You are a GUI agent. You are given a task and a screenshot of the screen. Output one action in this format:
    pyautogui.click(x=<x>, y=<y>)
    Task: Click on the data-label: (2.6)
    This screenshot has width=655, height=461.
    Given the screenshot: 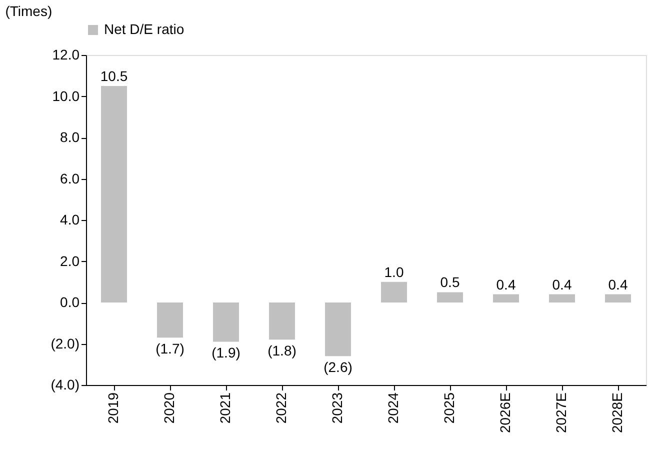 What is the action you would take?
    pyautogui.click(x=338, y=367)
    